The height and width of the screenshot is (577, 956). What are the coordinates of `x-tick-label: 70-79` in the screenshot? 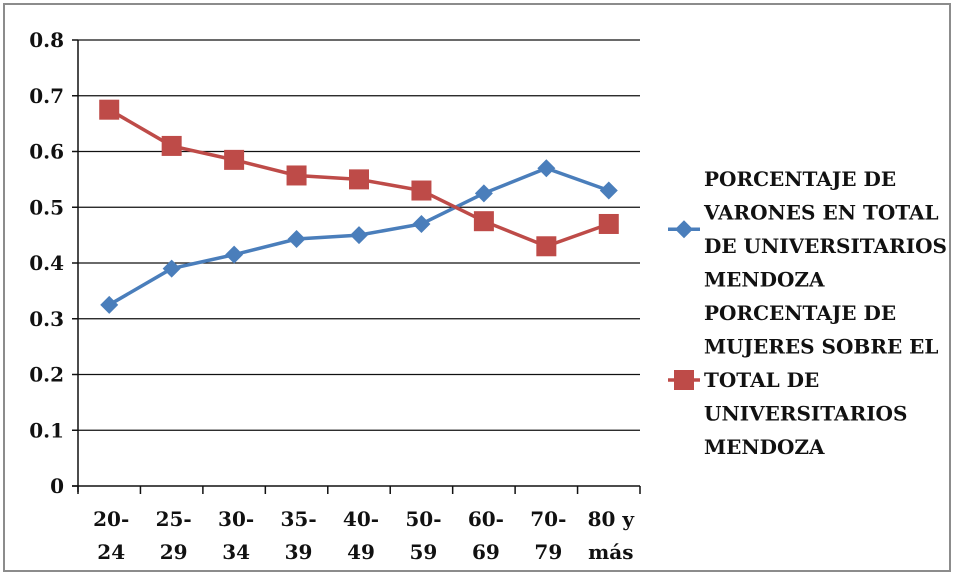 It's located at (548, 535).